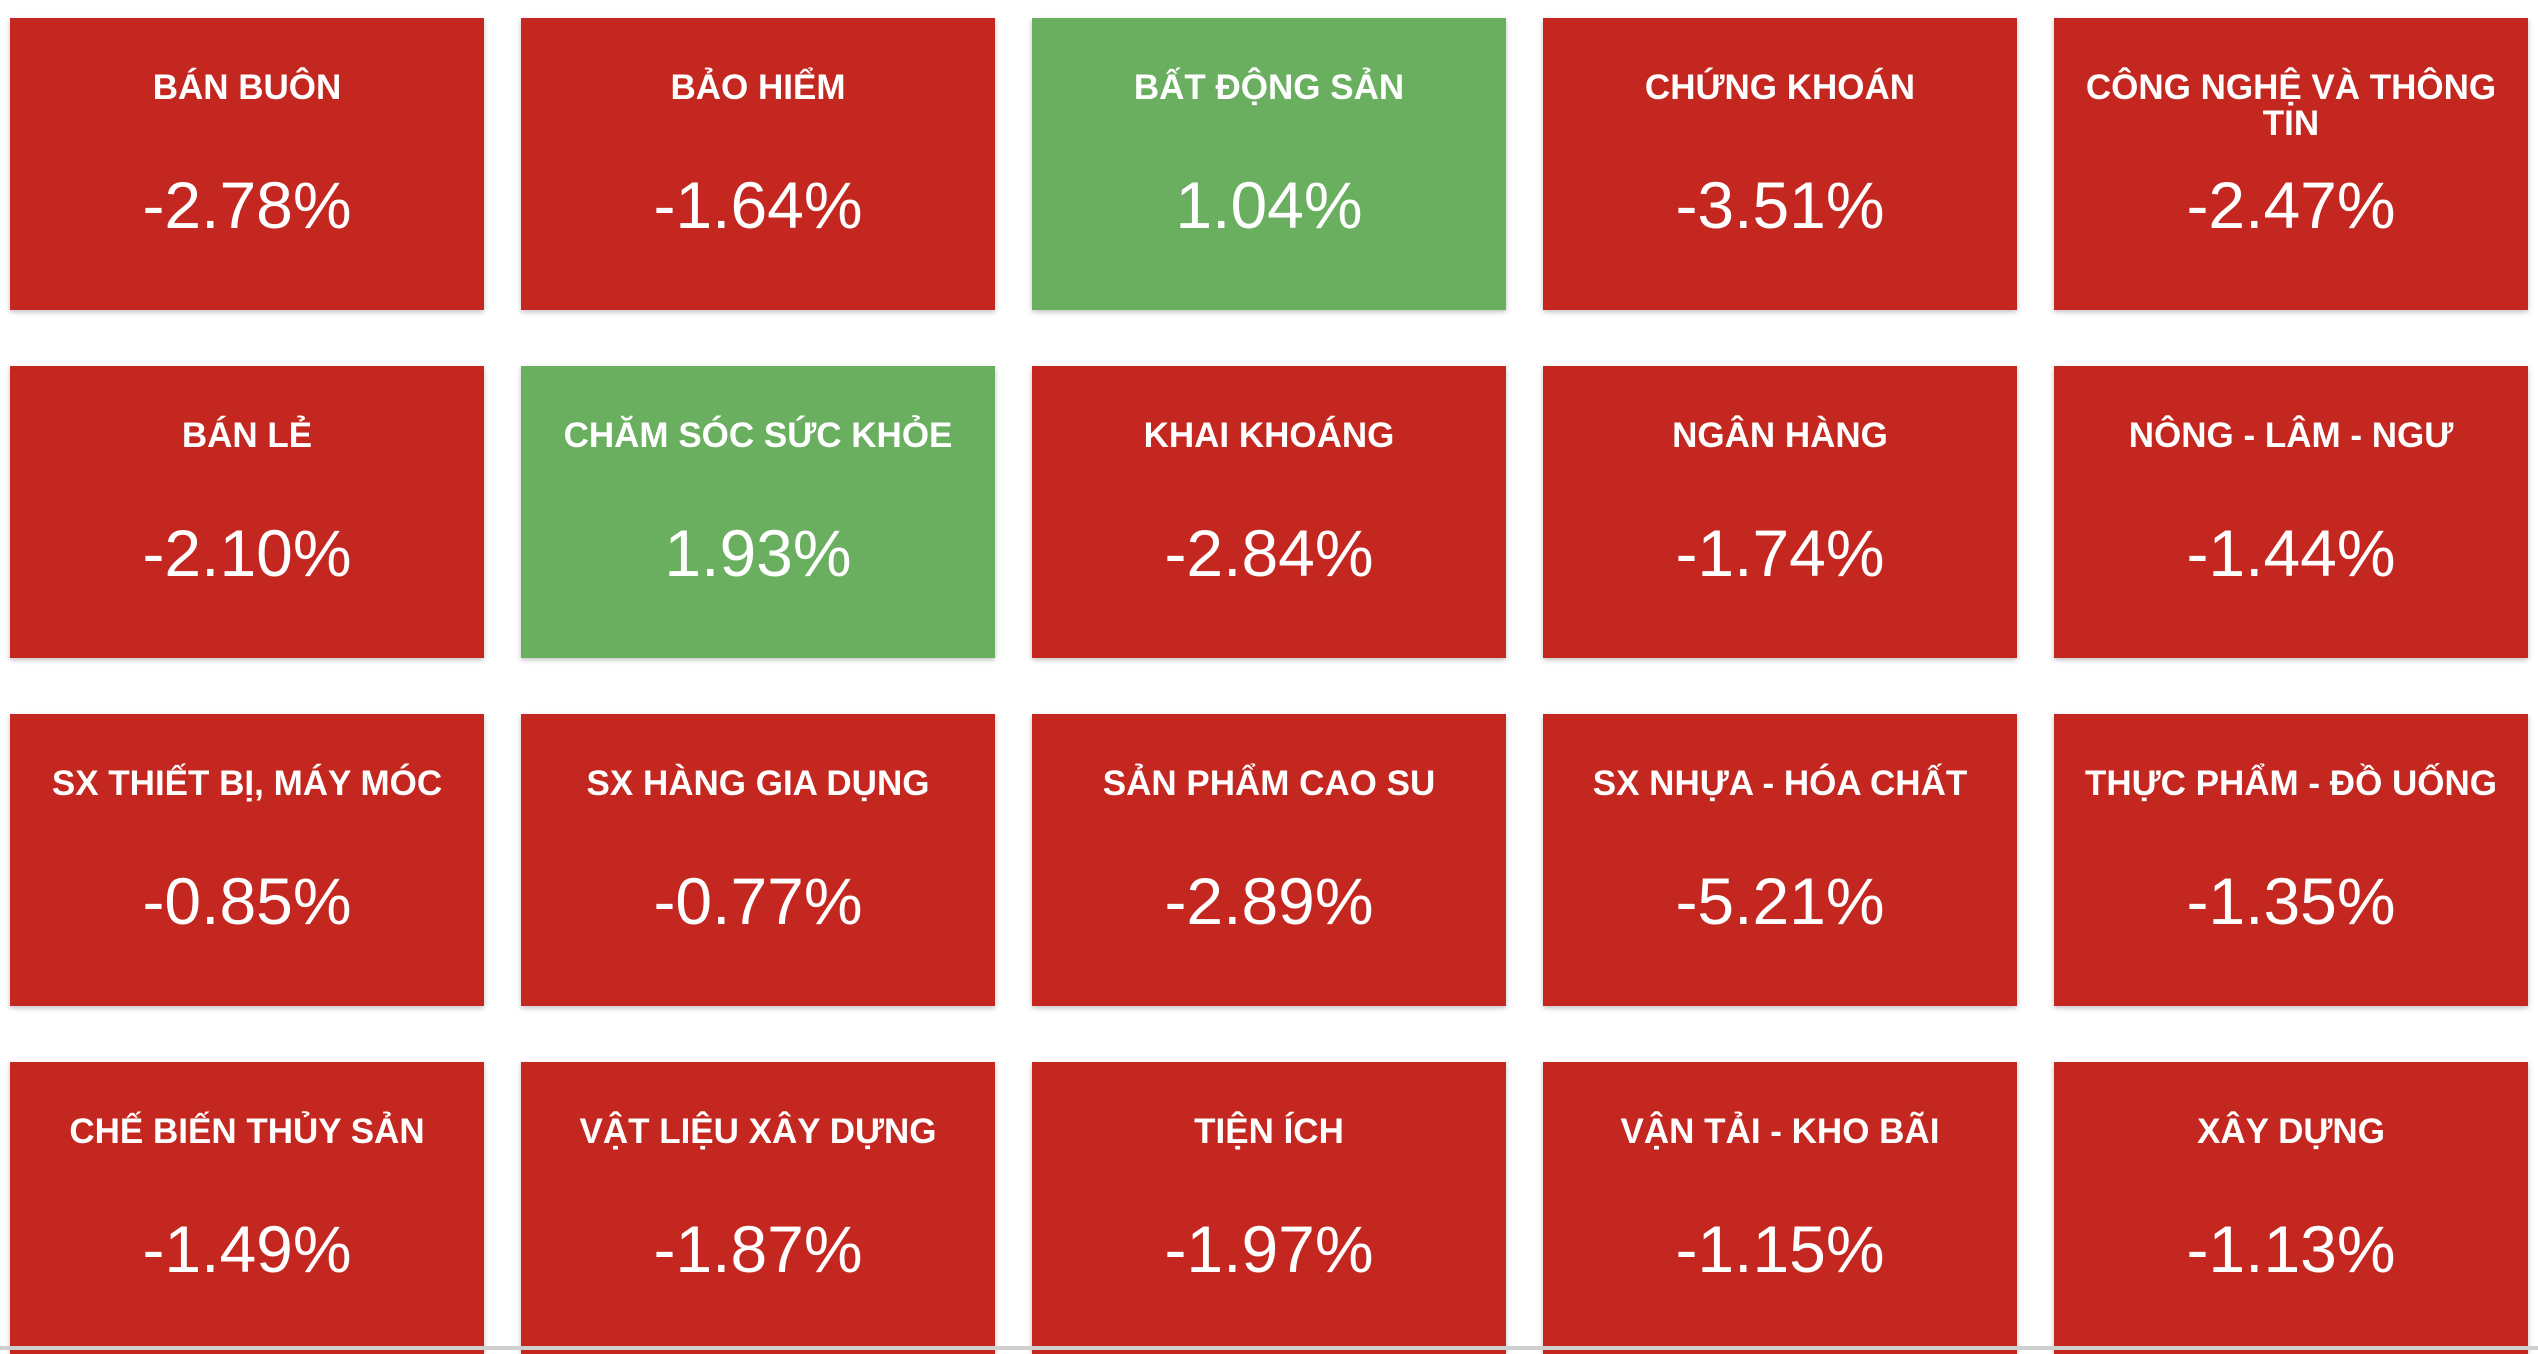 This screenshot has width=2538, height=1354. I want to click on sector-change-value: -1.97%, so click(1269, 1249).